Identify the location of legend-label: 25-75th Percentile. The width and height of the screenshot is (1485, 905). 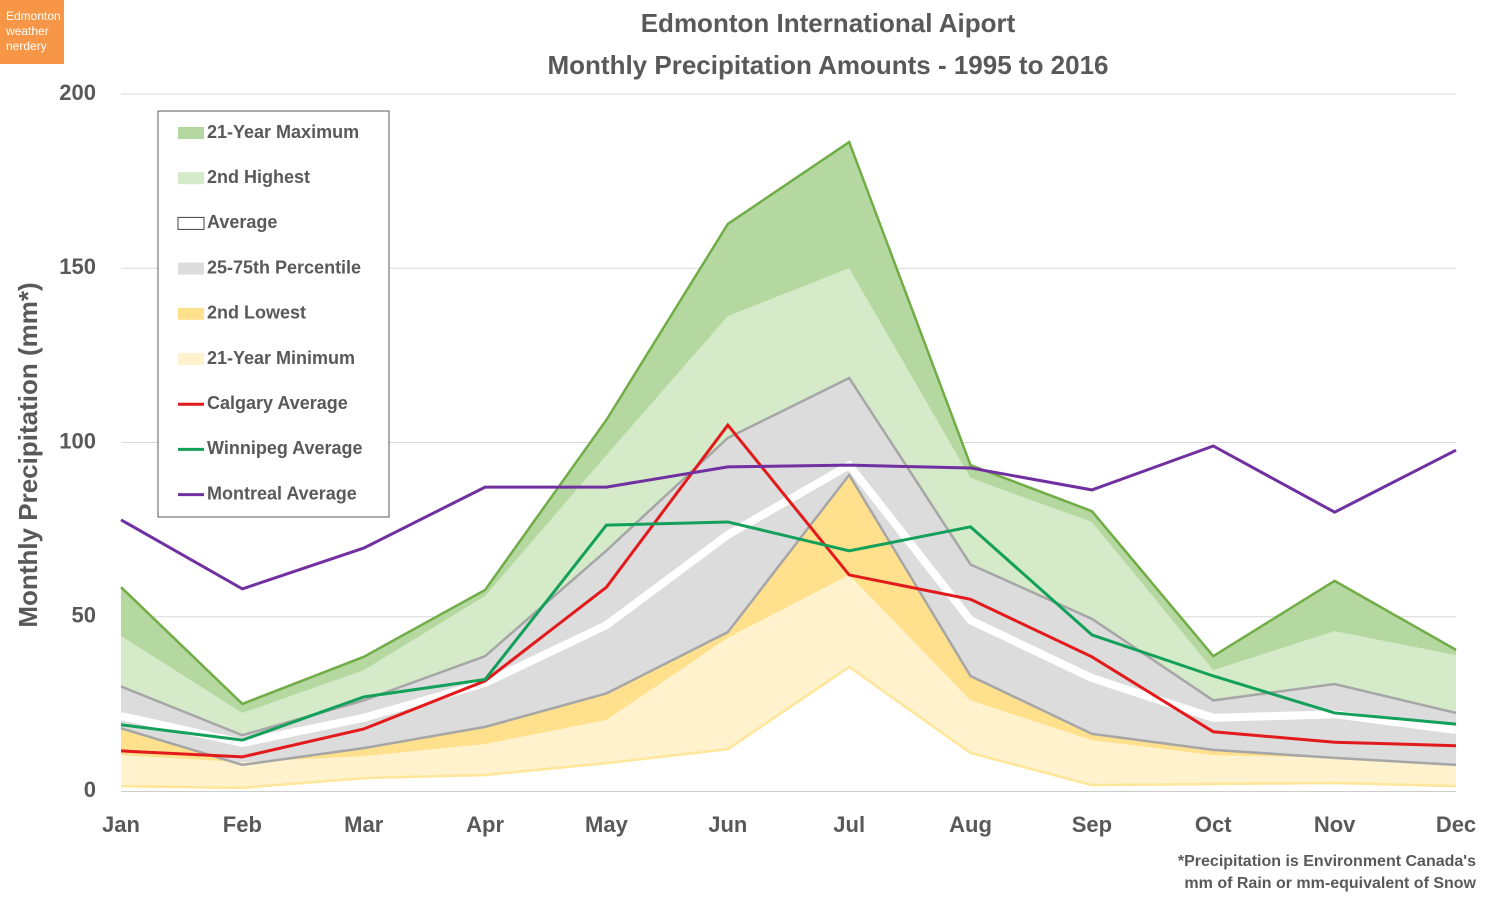
(284, 267).